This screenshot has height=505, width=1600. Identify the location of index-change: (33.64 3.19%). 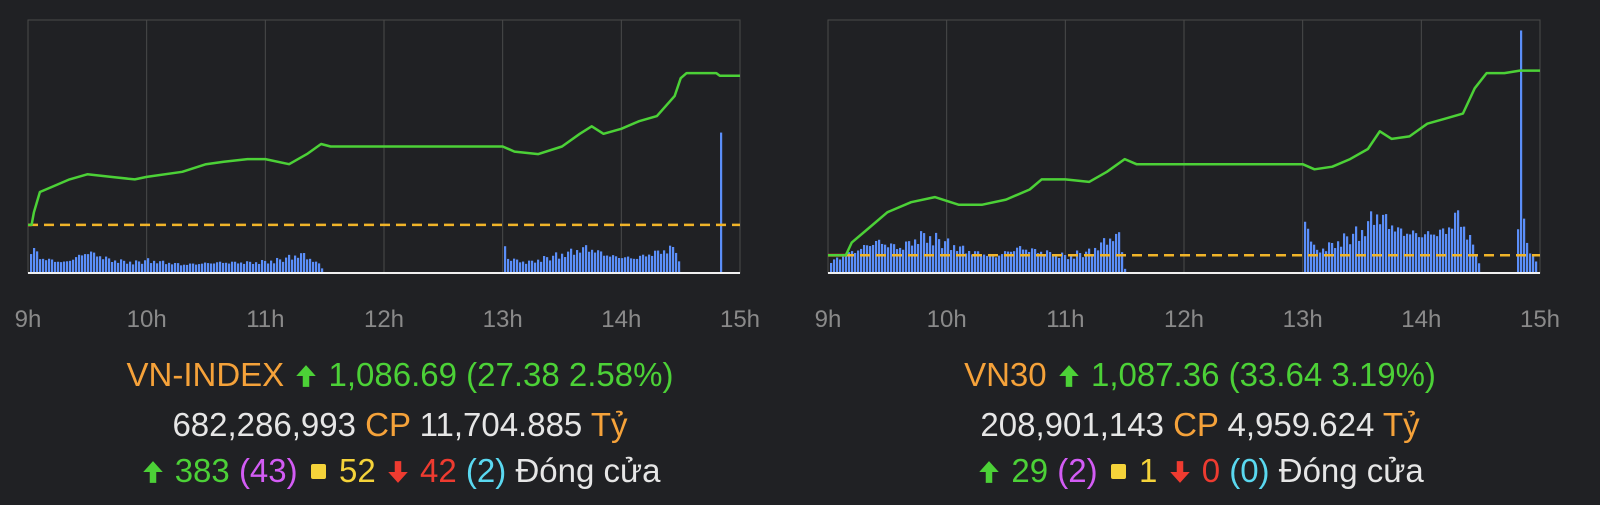
(1332, 374).